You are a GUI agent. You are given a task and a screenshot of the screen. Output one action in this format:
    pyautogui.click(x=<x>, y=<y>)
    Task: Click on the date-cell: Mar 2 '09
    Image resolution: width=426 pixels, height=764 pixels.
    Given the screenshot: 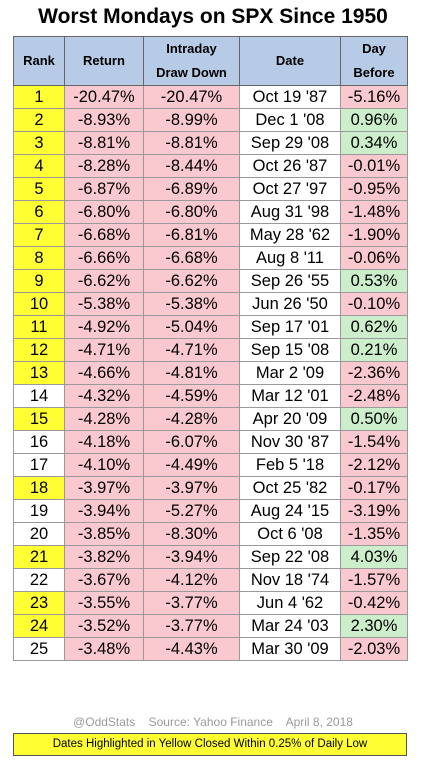 What is the action you would take?
    pyautogui.click(x=290, y=373)
    